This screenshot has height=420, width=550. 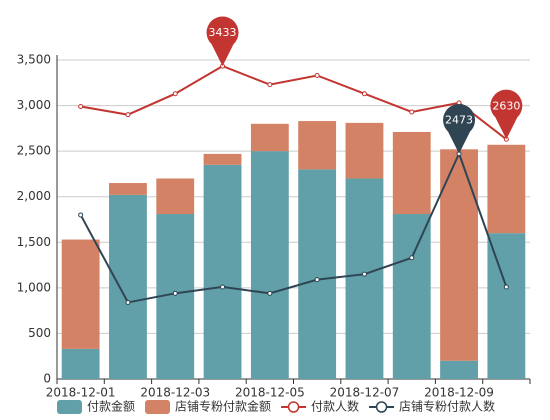 What do you see at coordinates (34, 242) in the screenshot?
I see `y-tick-label: 1,500` at bounding box center [34, 242].